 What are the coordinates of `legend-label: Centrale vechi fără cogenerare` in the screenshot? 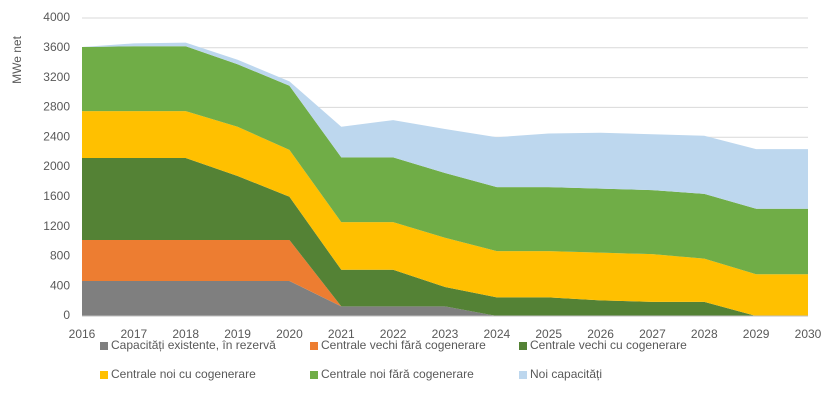 It's located at (403, 345).